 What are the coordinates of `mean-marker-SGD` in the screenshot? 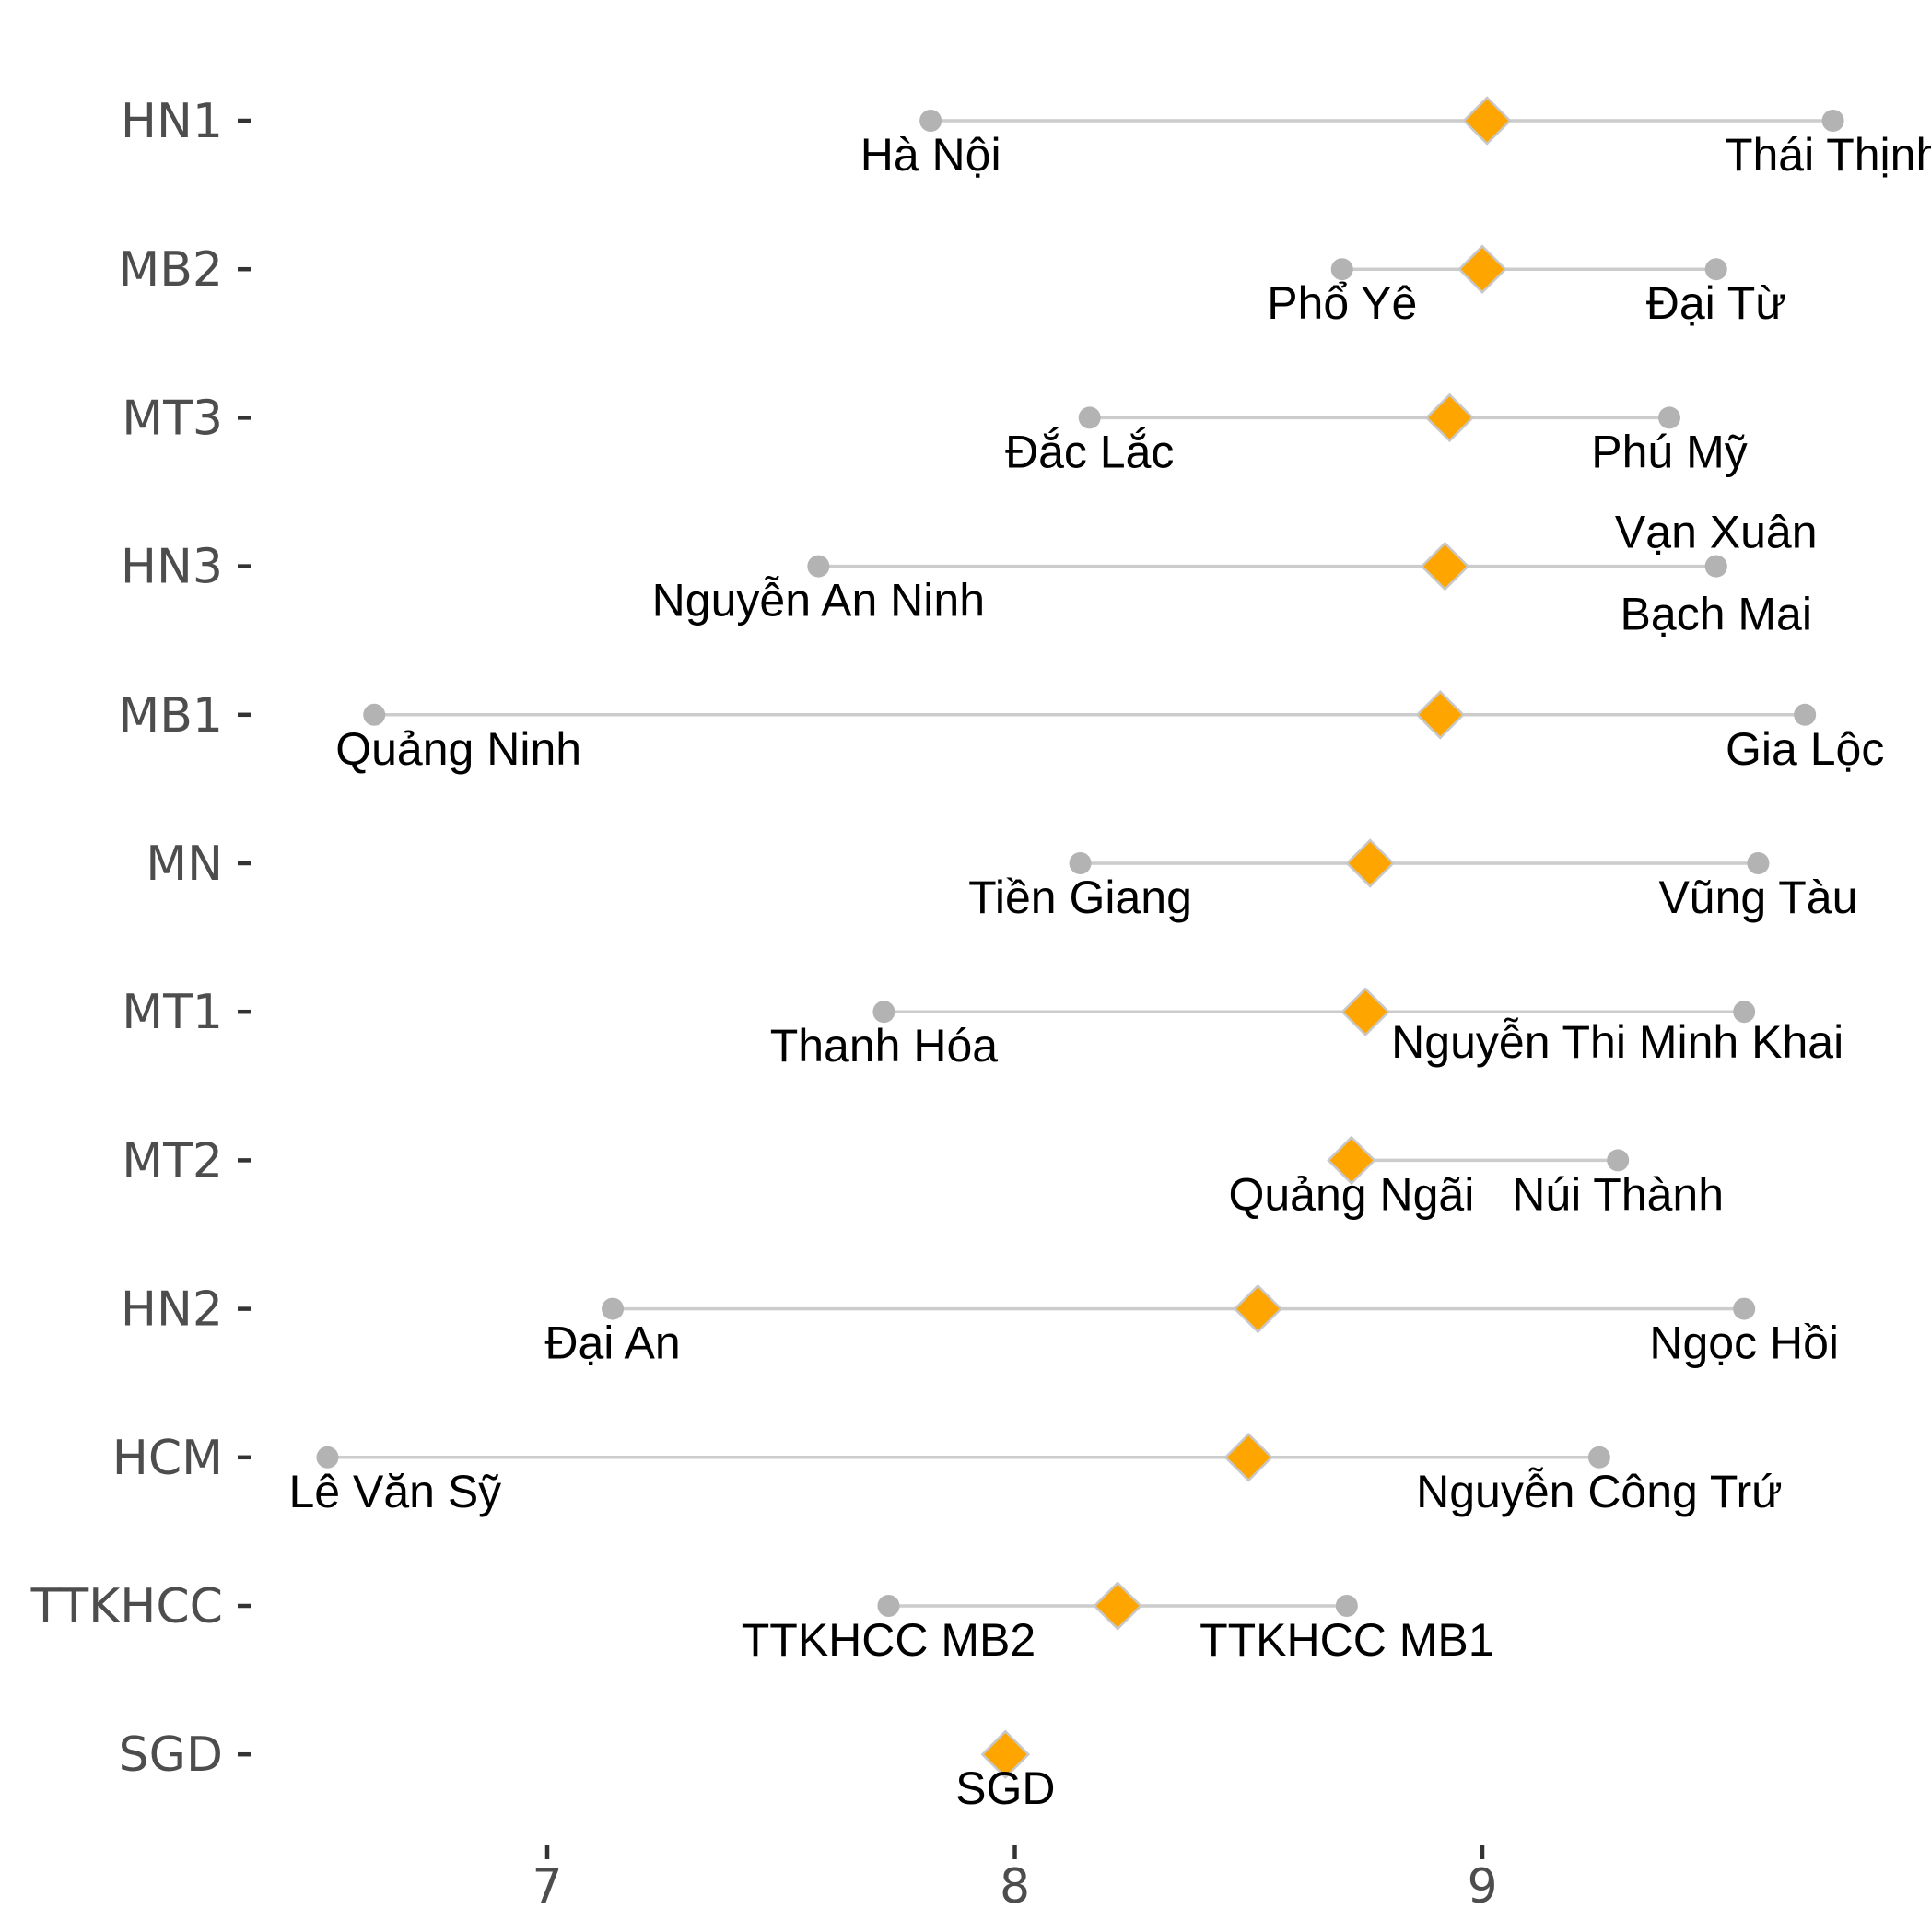 It's located at (1006, 1754).